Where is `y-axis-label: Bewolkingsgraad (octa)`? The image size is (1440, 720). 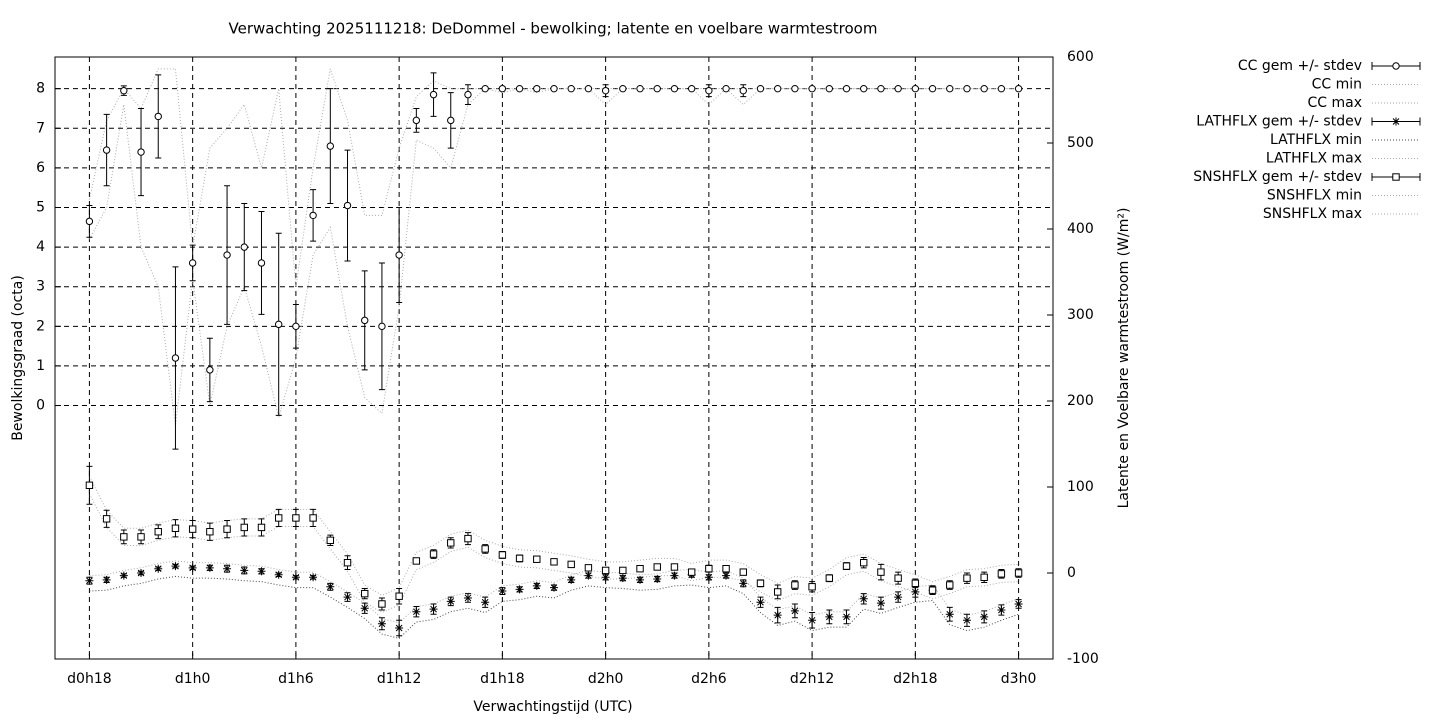 y-axis-label: Bewolkingsgraad (octa) is located at coordinates (18, 358).